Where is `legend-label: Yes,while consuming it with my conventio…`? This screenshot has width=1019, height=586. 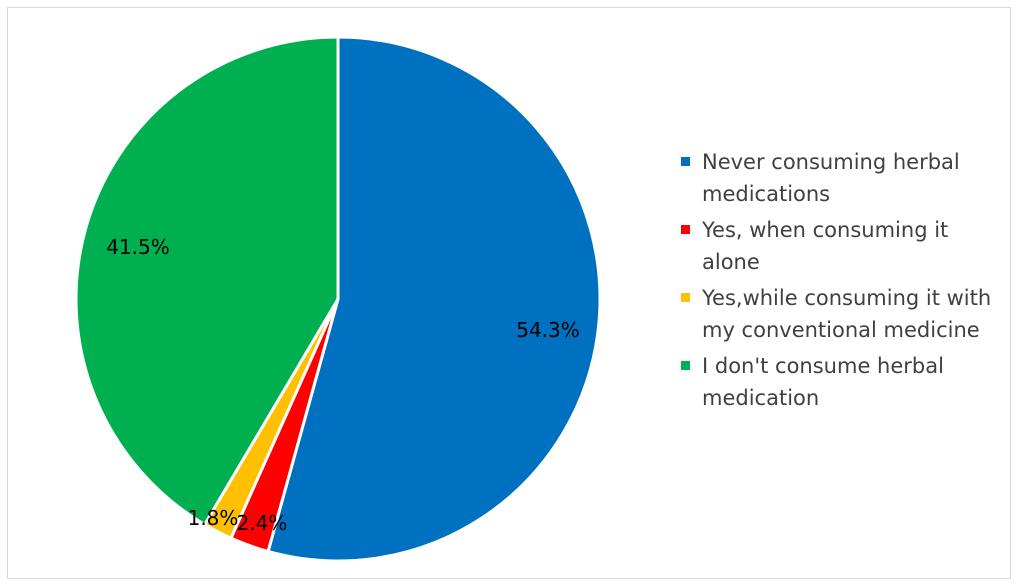
legend-label: Yes,while consuming it with my conventio… is located at coordinates (847, 314).